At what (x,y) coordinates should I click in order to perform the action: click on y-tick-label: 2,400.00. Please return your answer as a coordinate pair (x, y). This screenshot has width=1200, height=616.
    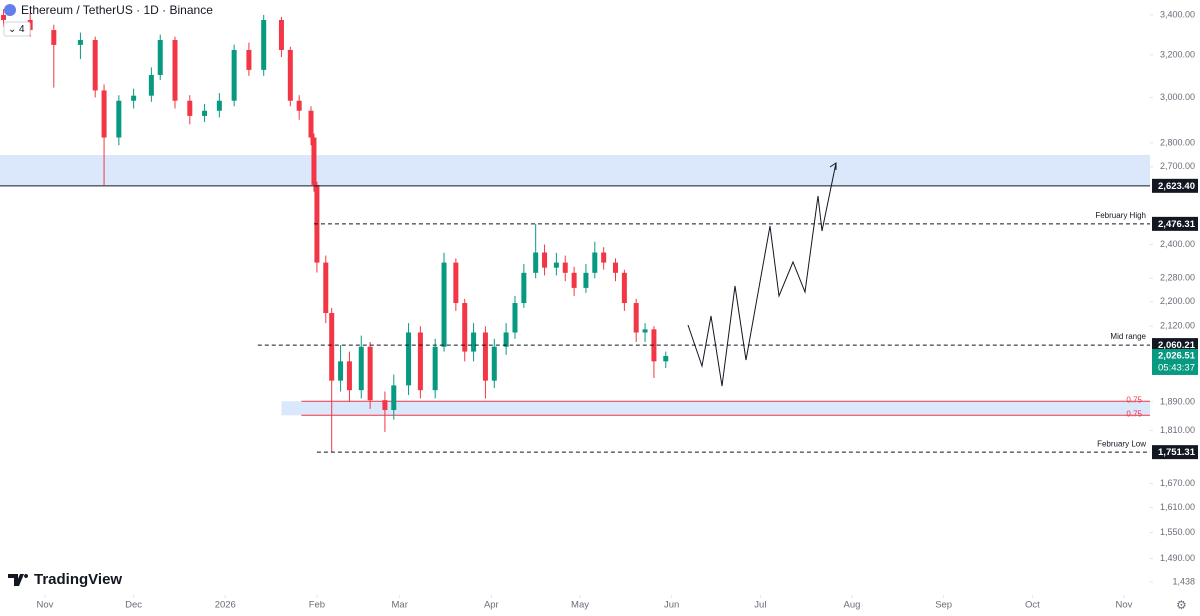
    Looking at the image, I should click on (1177, 244).